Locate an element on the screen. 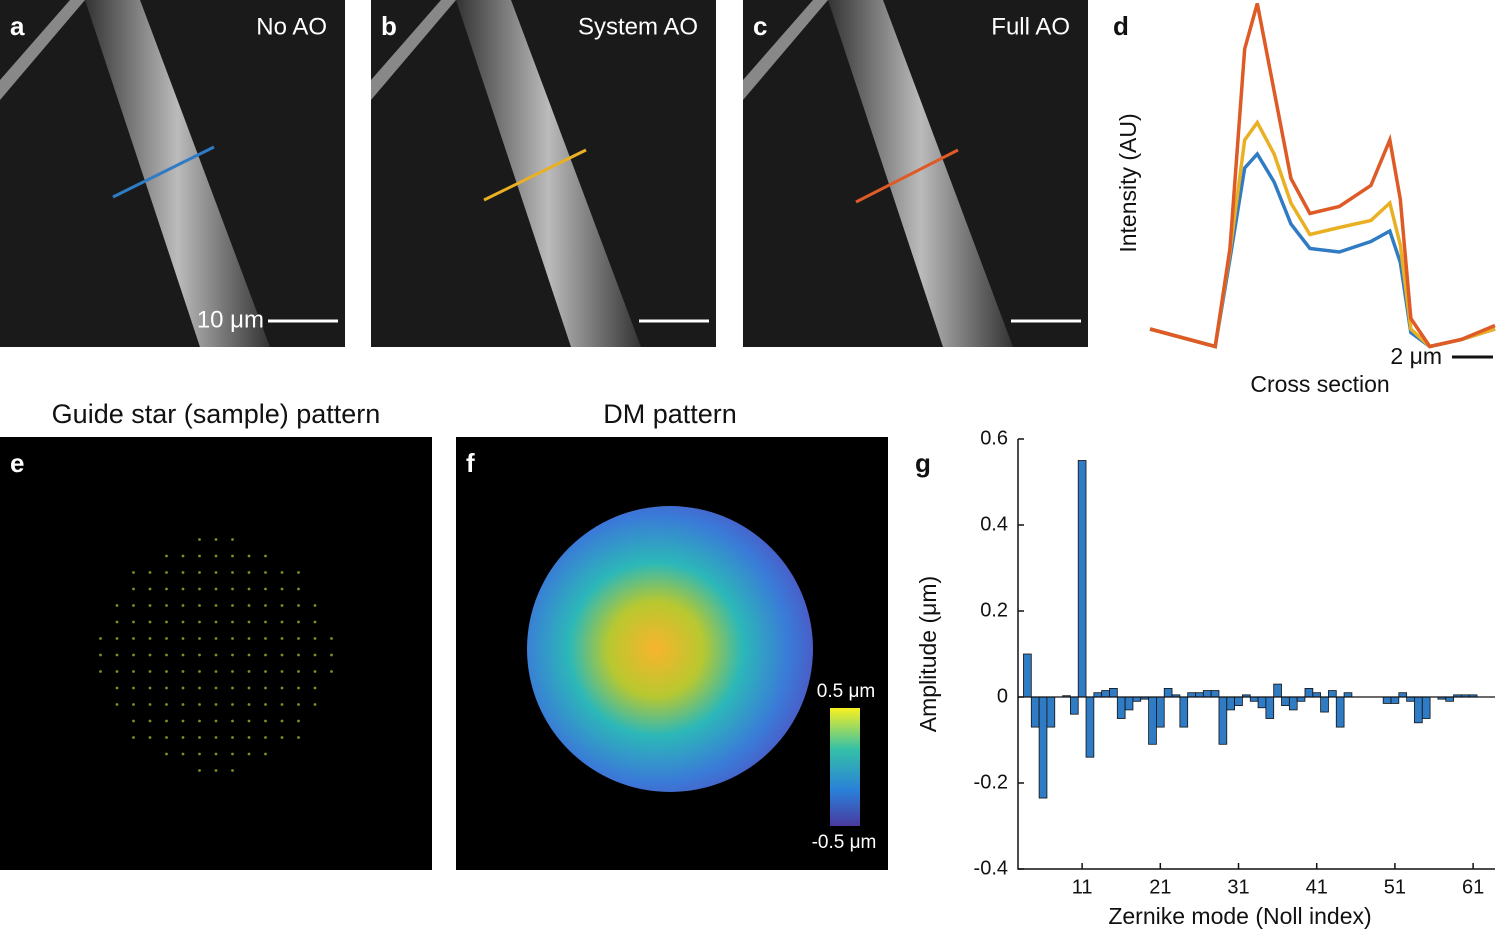 The image size is (1500, 942). guide-star-spots is located at coordinates (216, 655).